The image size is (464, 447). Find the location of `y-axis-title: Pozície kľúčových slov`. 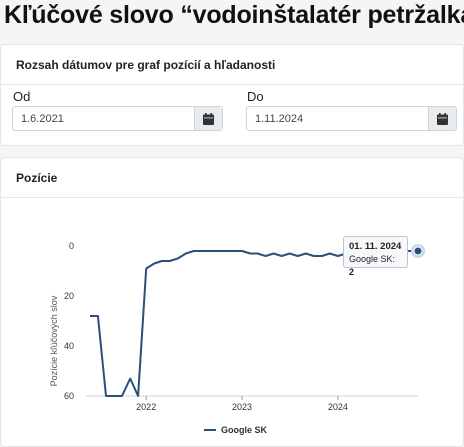

y-axis-title: Pozície kľúčových slov is located at coordinates (54, 340).